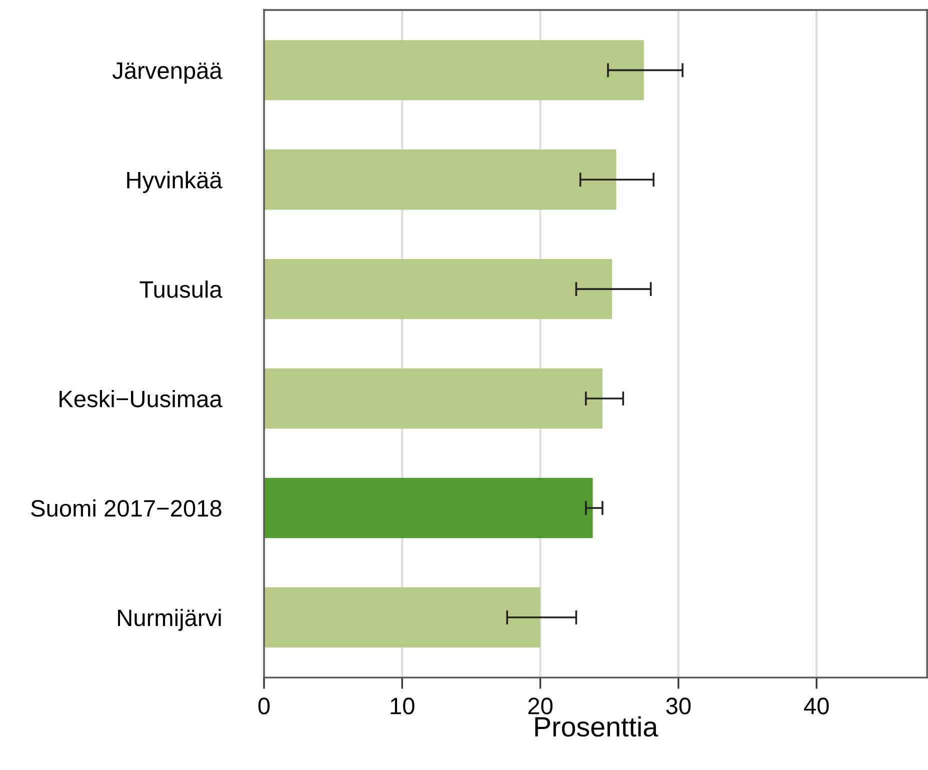 This screenshot has height=770, width=928. Describe the element at coordinates (126, 508) in the screenshot. I see `y-tick-label: Suomi 2017−2018` at that location.